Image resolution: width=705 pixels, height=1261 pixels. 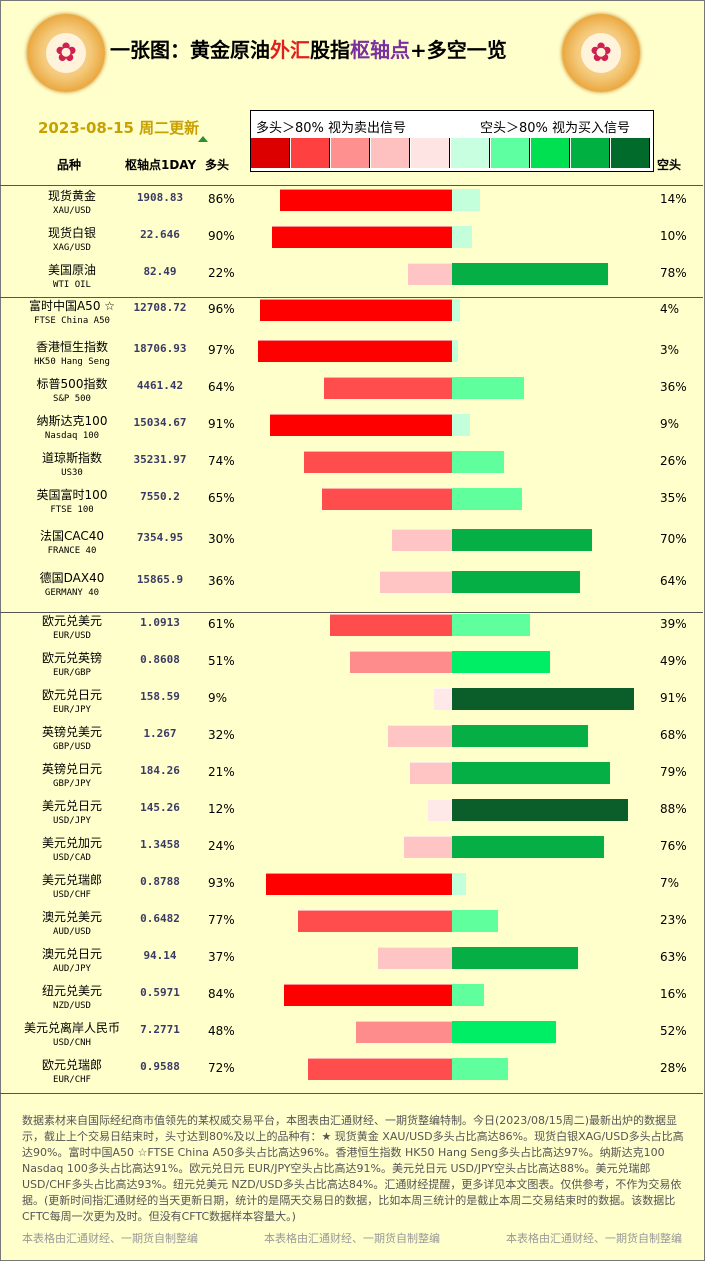 What do you see at coordinates (673, 735) in the screenshot?
I see `row-short-pct: 68%` at bounding box center [673, 735].